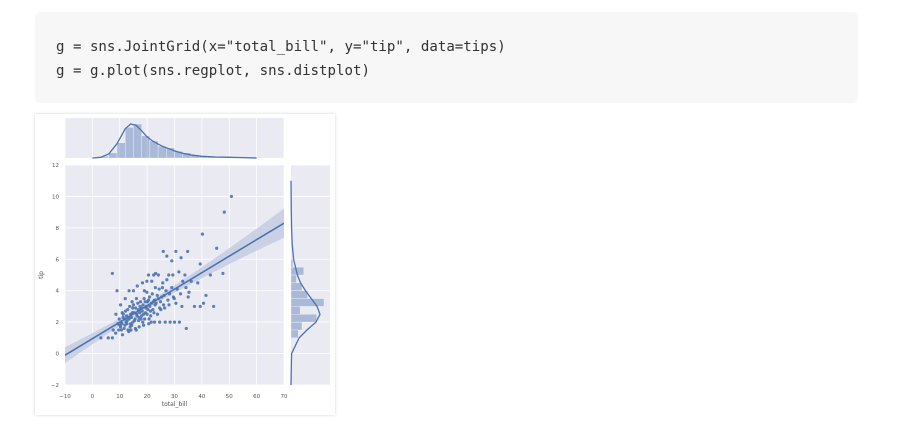 This screenshot has width=902, height=433. I want to click on x-tick-label: 50, so click(229, 397).